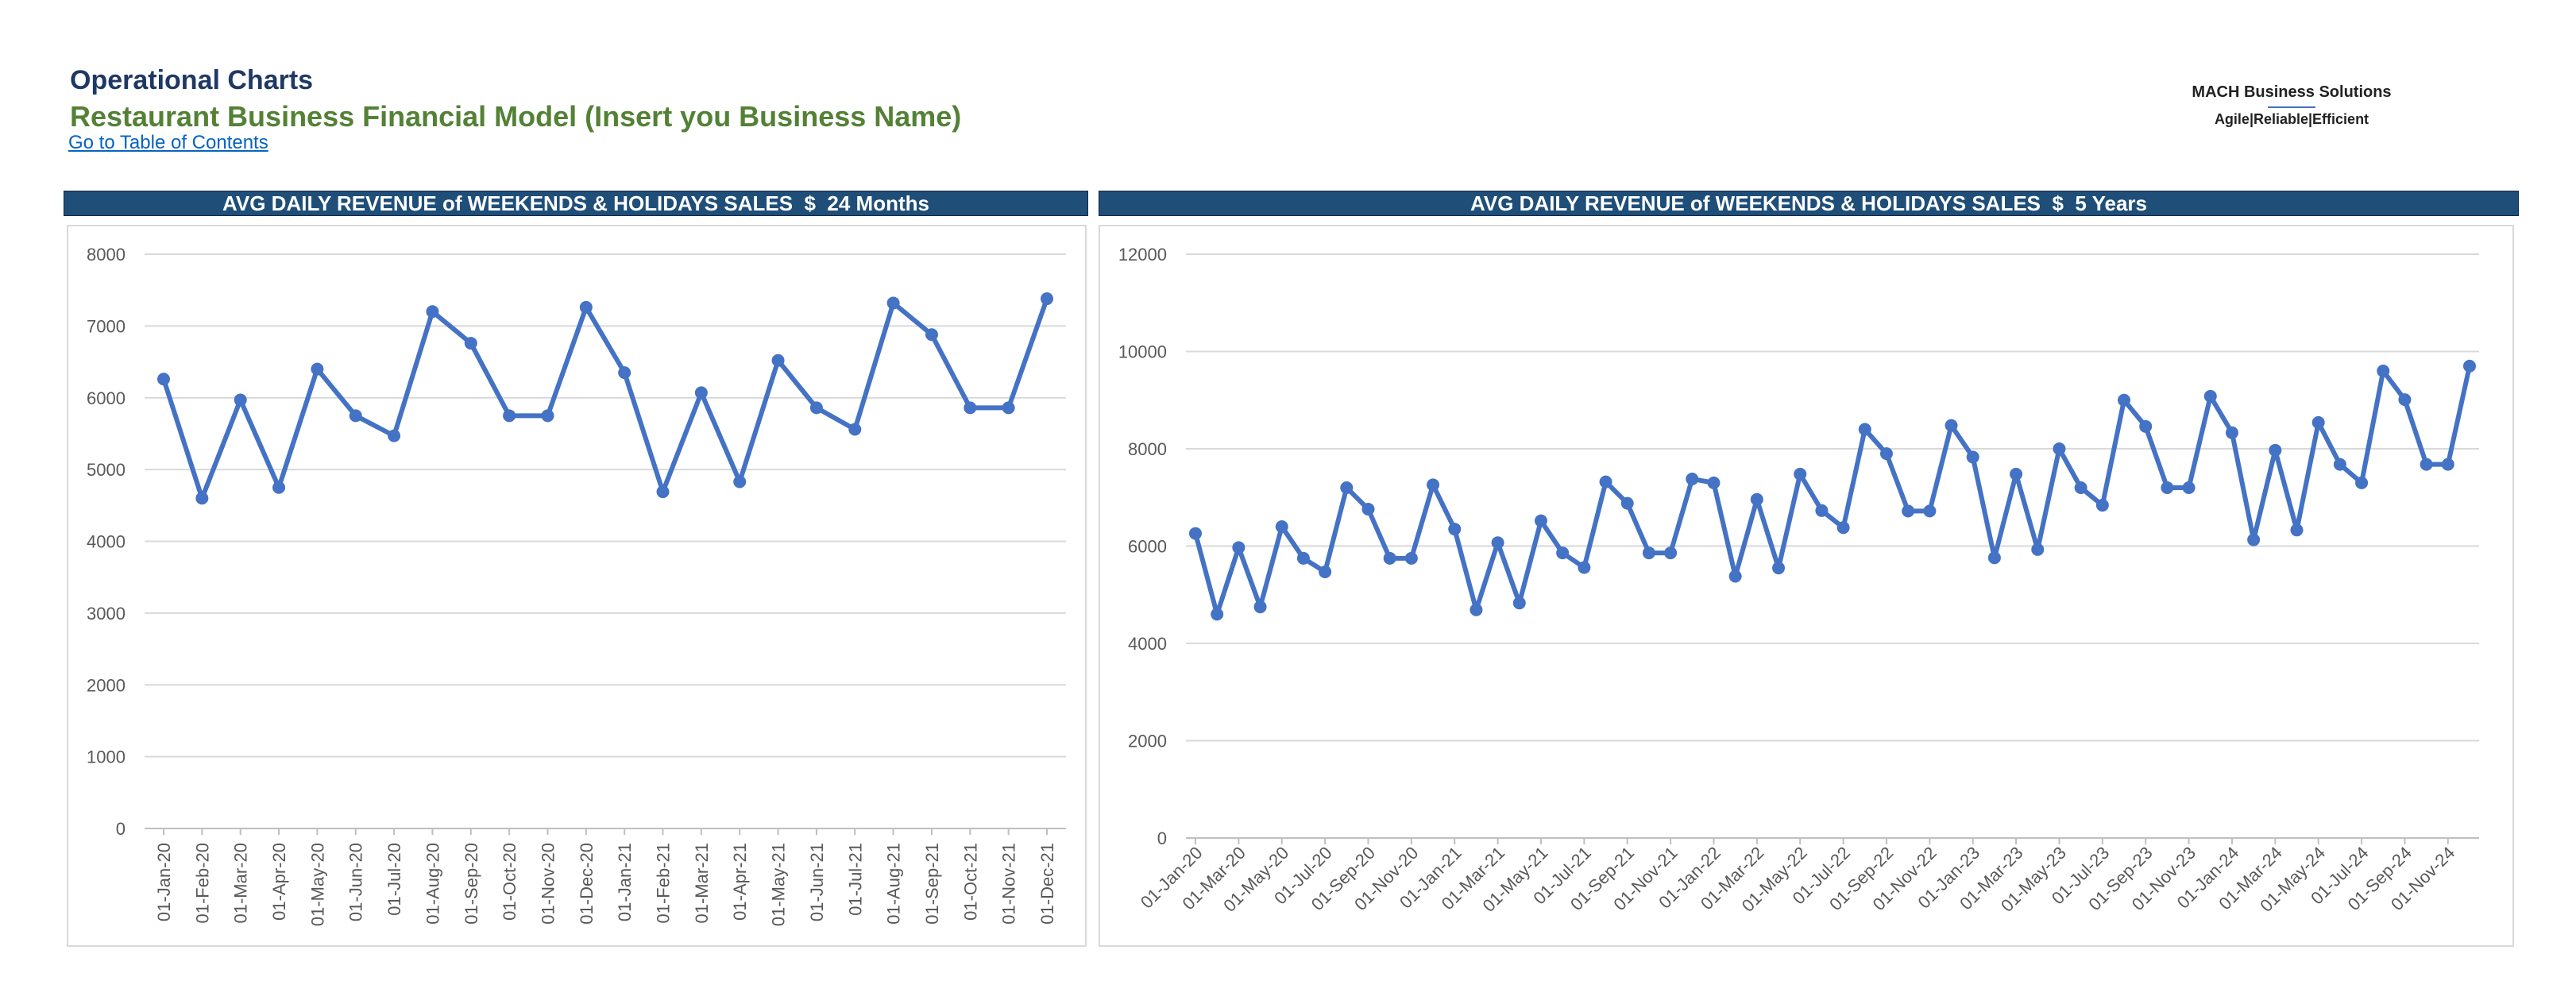 This screenshot has height=1008, width=2576. What do you see at coordinates (317, 884) in the screenshot?
I see `chart1-x-tick-label: 01-May-20` at bounding box center [317, 884].